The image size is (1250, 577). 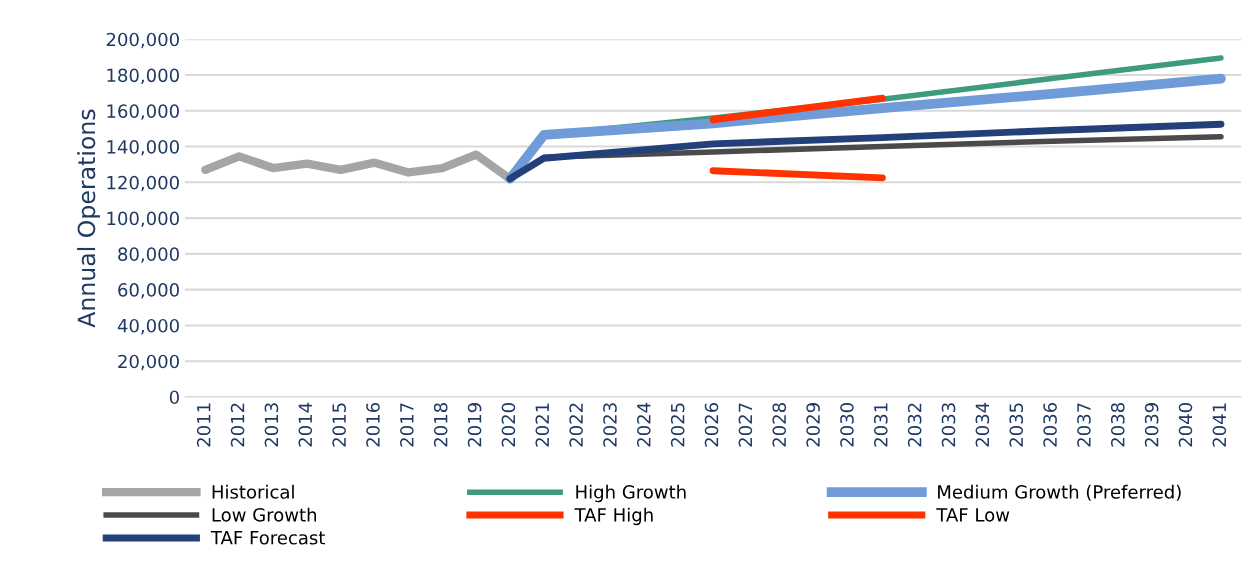 I want to click on y-tick-label: 120,000, so click(x=143, y=183).